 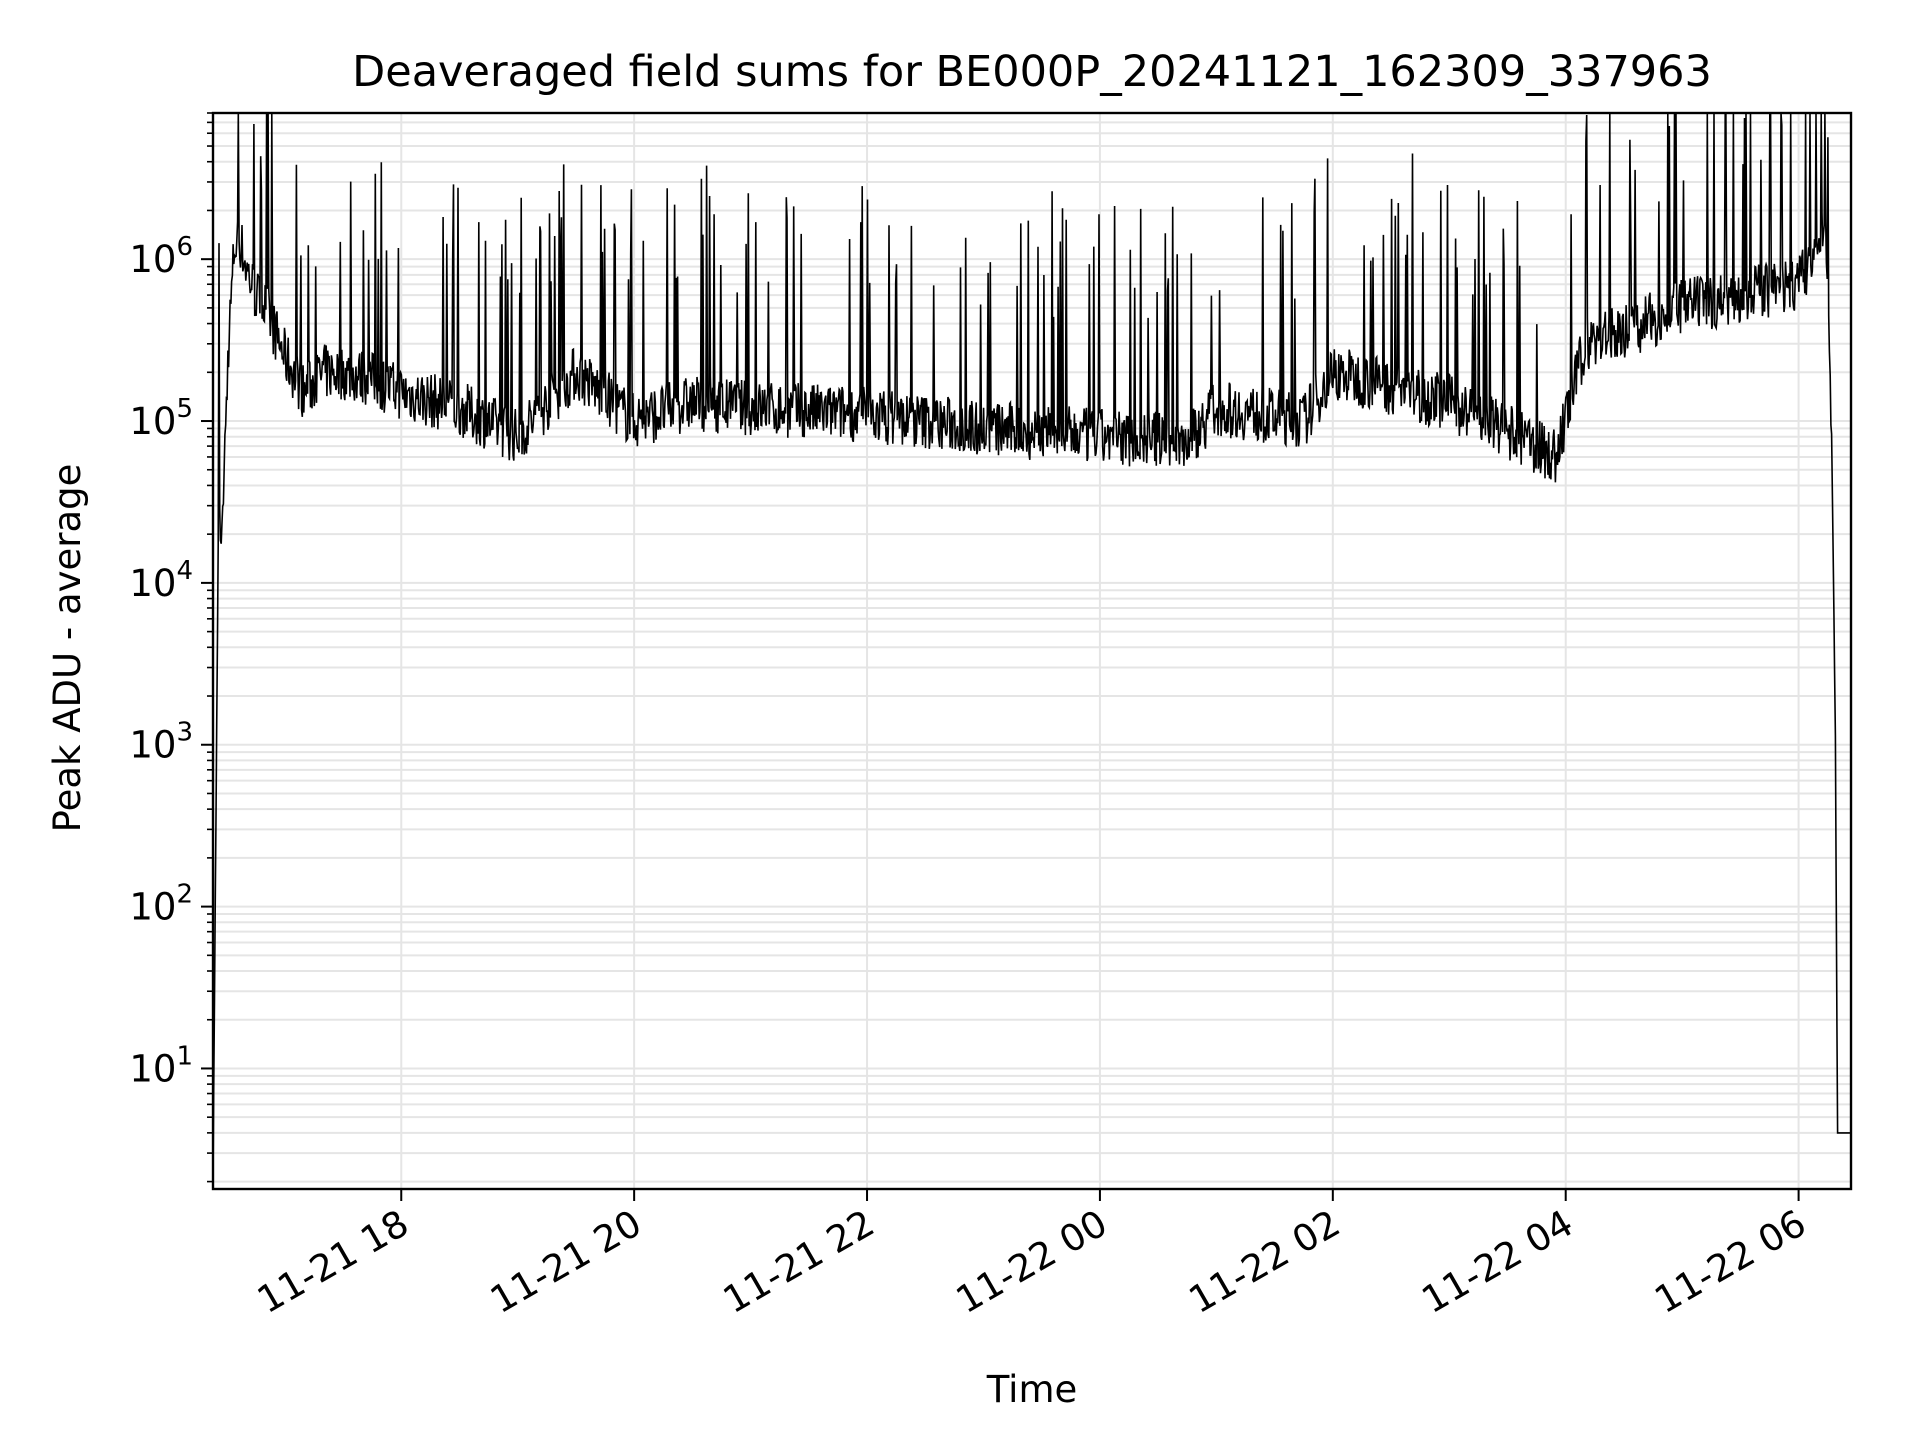 What do you see at coordinates (184, 1056) in the screenshot?
I see `y-tick-exponent: 1` at bounding box center [184, 1056].